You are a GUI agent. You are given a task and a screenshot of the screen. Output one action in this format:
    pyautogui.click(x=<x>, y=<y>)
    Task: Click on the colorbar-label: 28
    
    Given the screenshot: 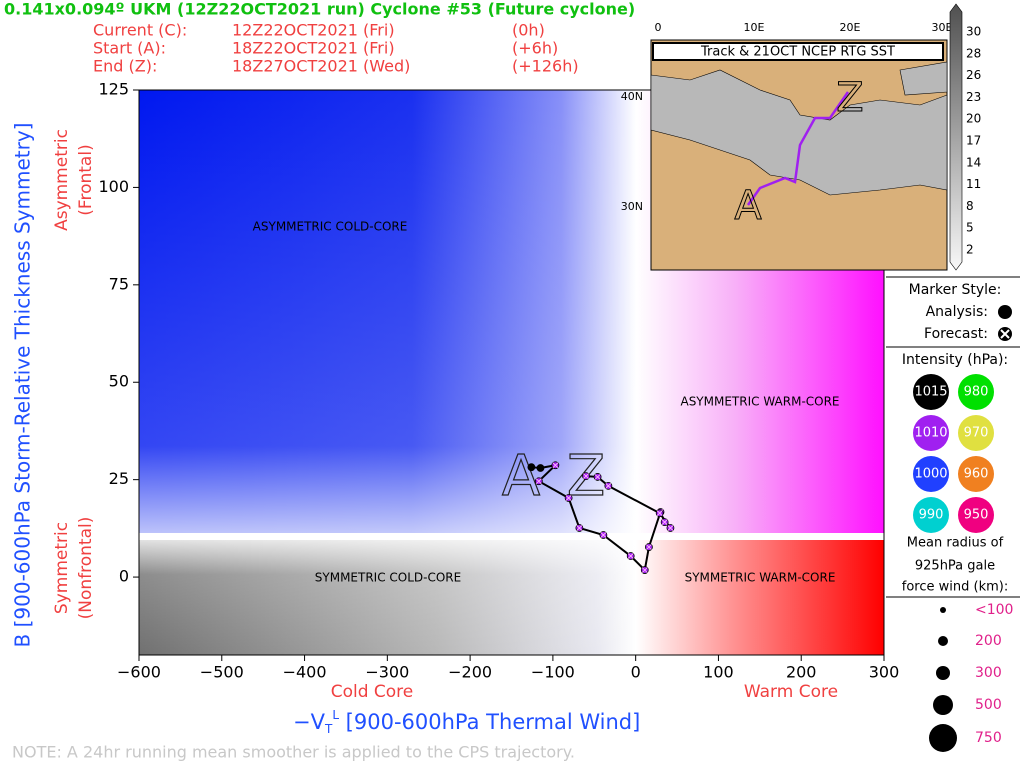 What is the action you would take?
    pyautogui.click(x=973, y=53)
    